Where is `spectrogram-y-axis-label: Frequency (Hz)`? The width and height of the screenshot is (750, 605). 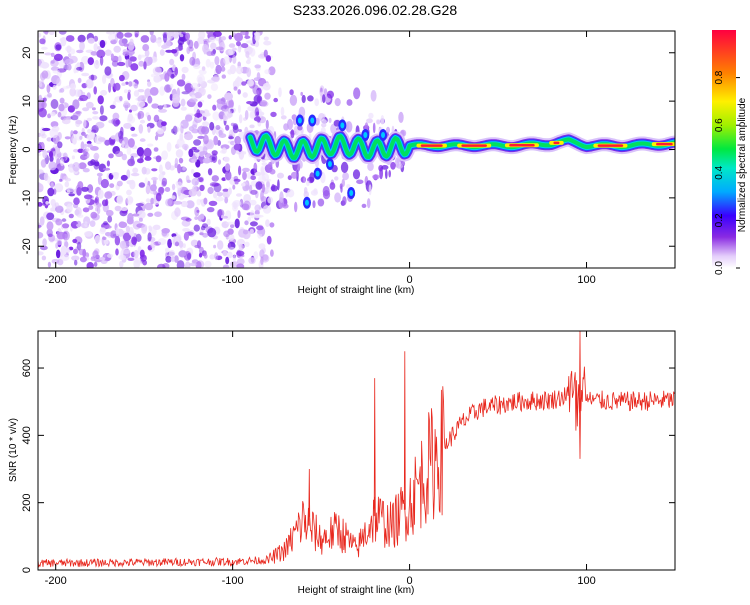 spectrogram-y-axis-label: Frequency (Hz) is located at coordinates (13, 150).